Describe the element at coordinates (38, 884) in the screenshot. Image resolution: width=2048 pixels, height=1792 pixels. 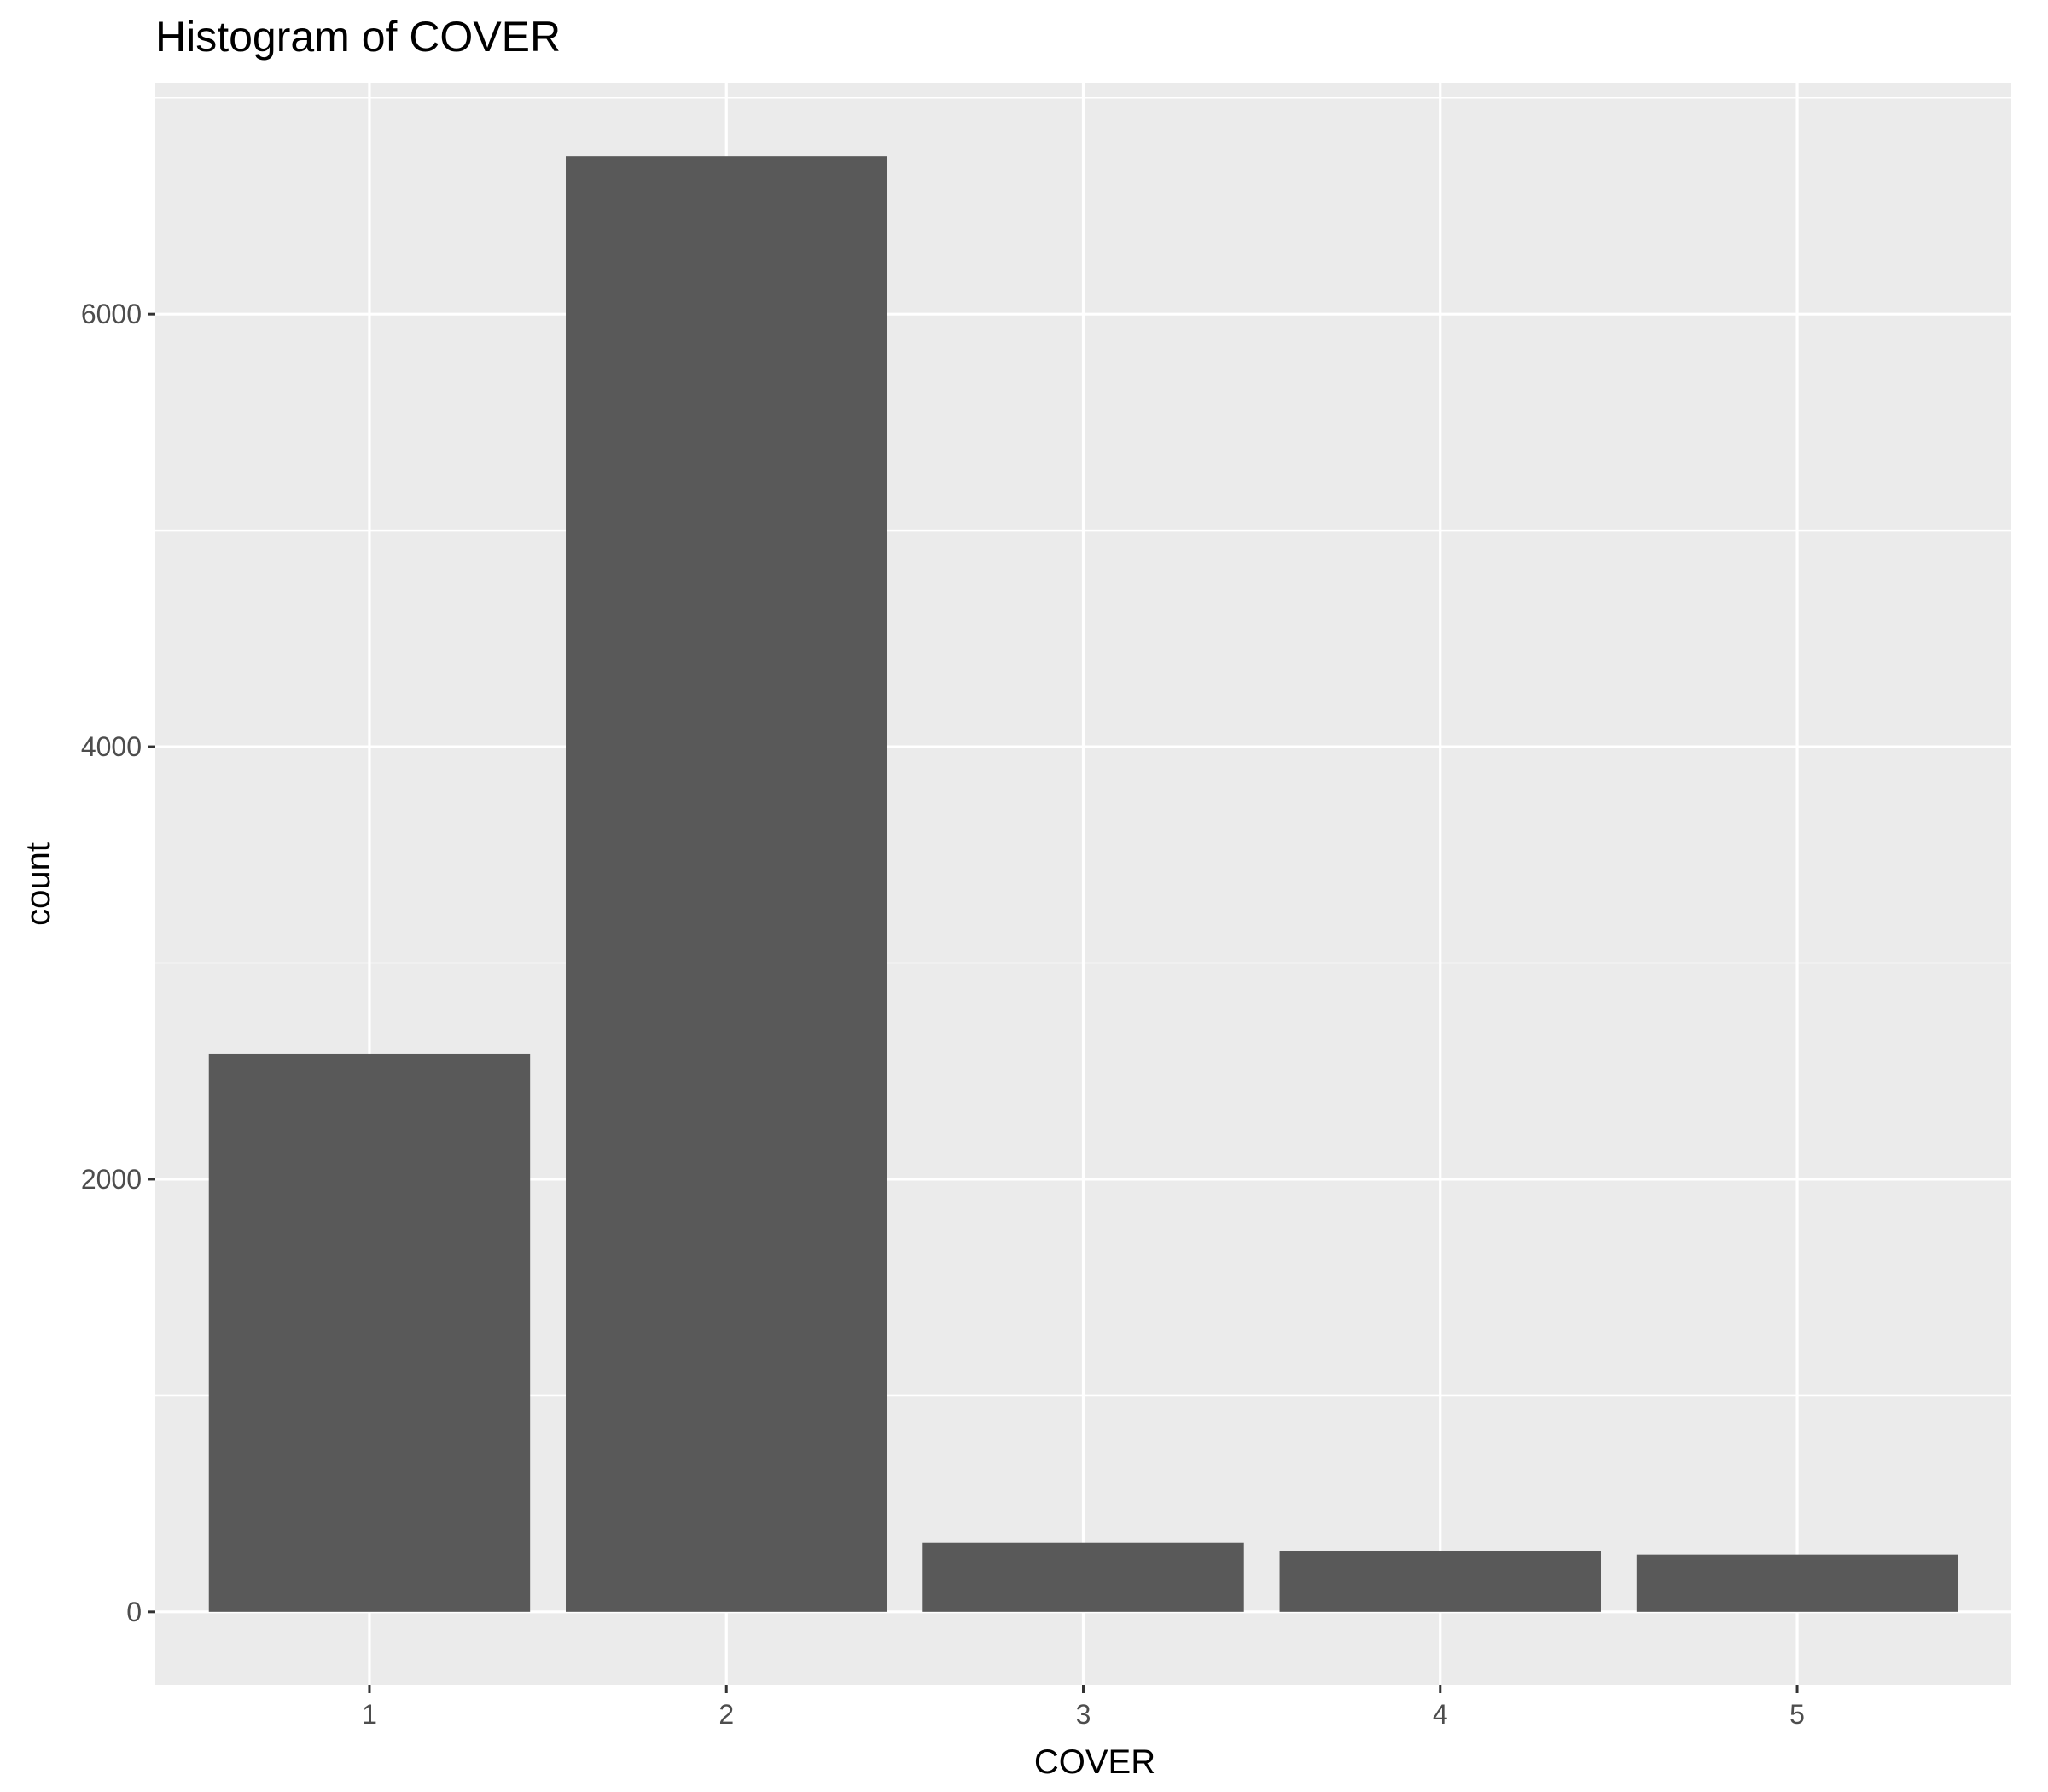
I see `y-axis-title: count` at that location.